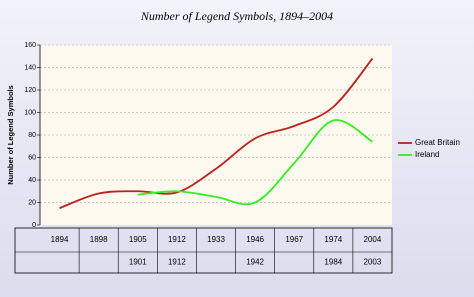 The image size is (474, 297). Describe the element at coordinates (99, 239) in the screenshot. I see `x-tick-label: 1898` at that location.